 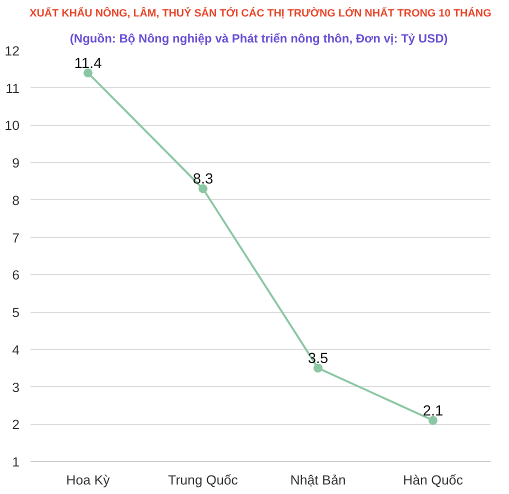 I want to click on y-tick-label: 6, so click(x=16, y=275).